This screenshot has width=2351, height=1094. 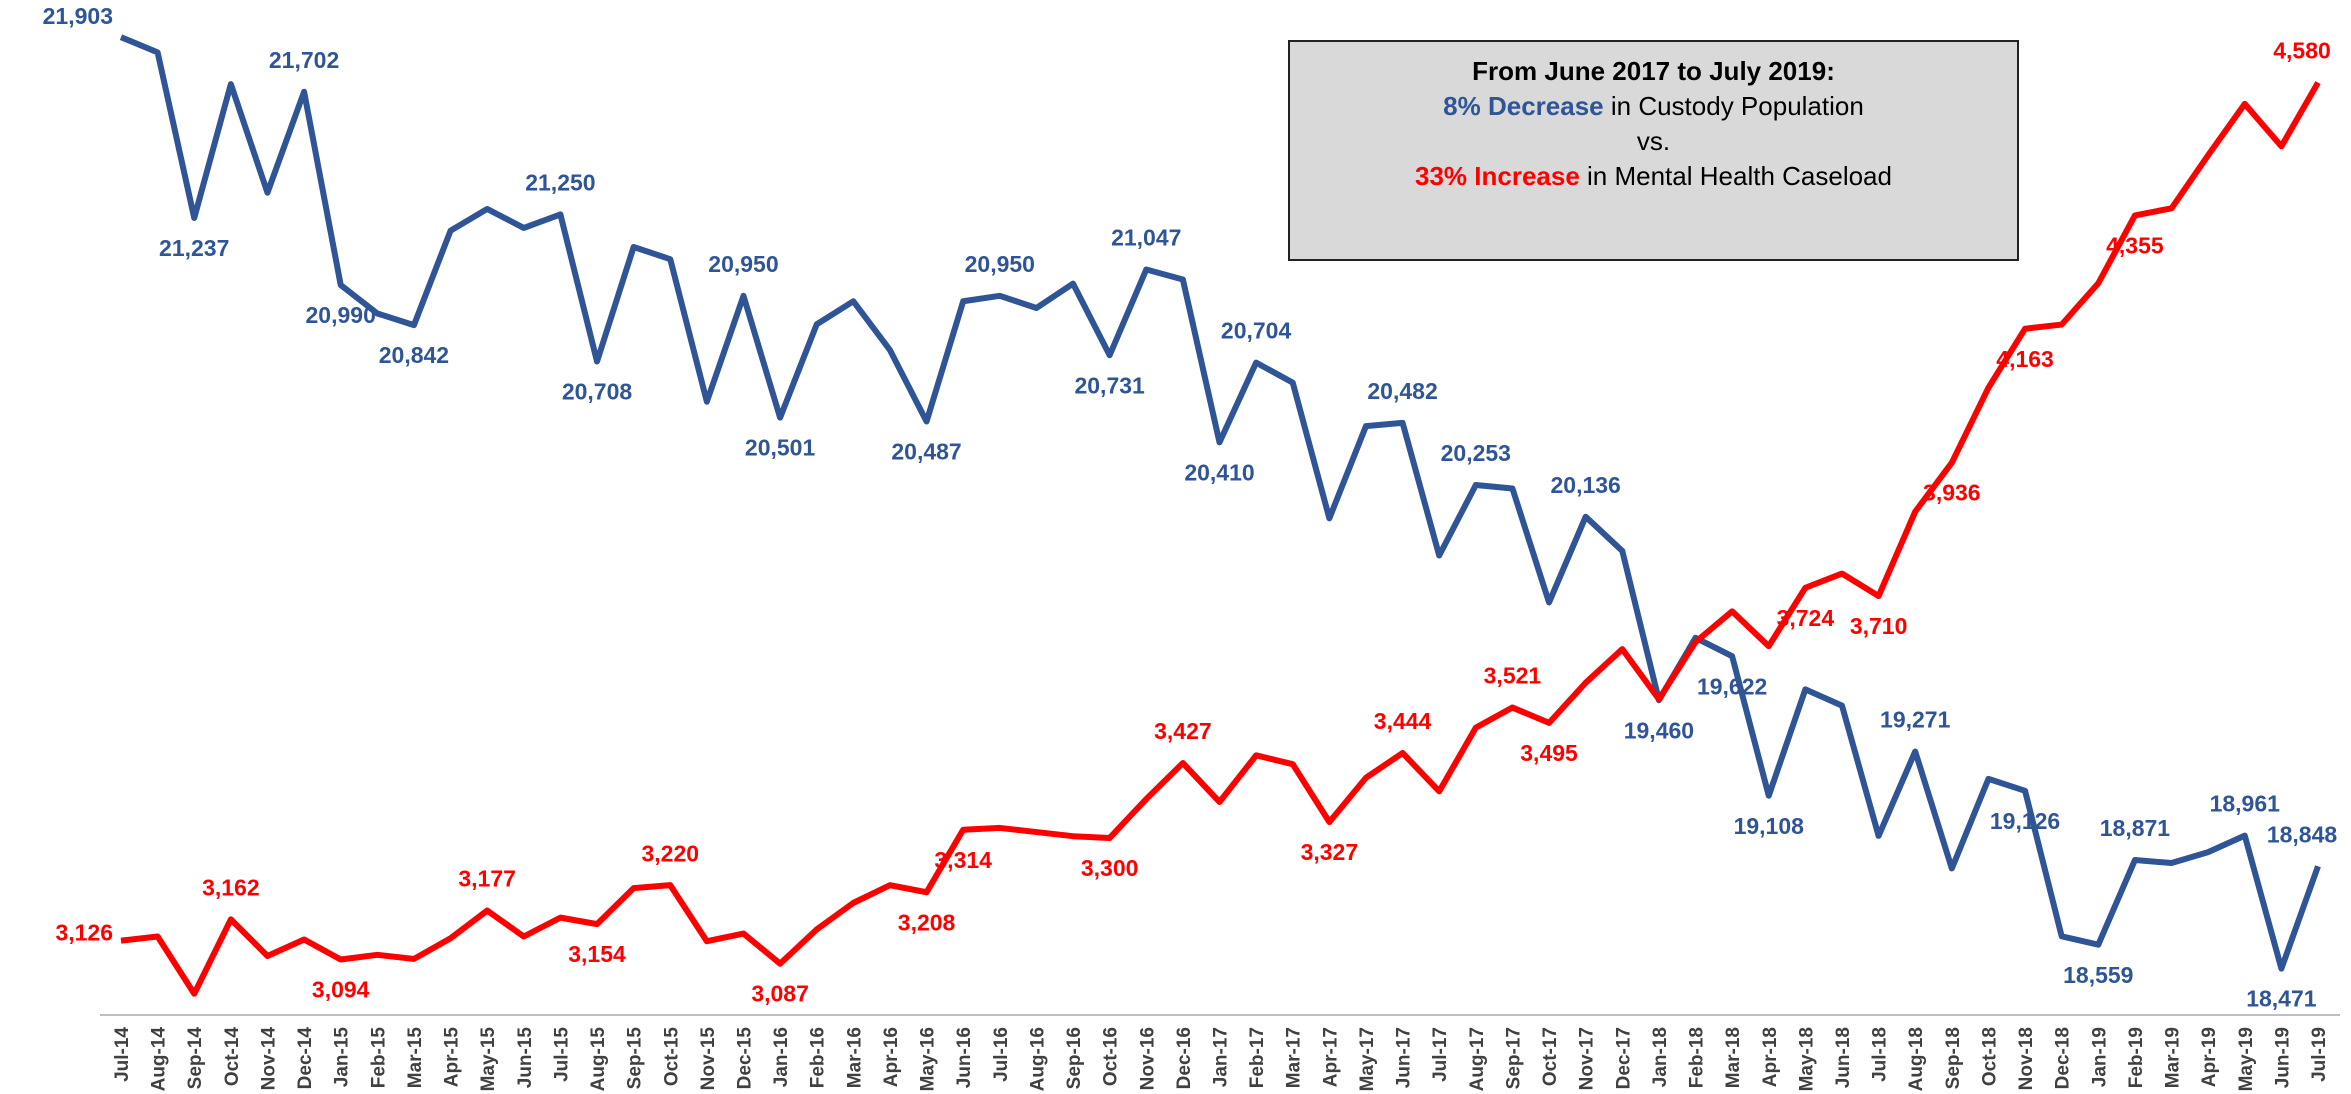 What do you see at coordinates (744, 1058) in the screenshot?
I see `x-tick-label: Dec-15` at bounding box center [744, 1058].